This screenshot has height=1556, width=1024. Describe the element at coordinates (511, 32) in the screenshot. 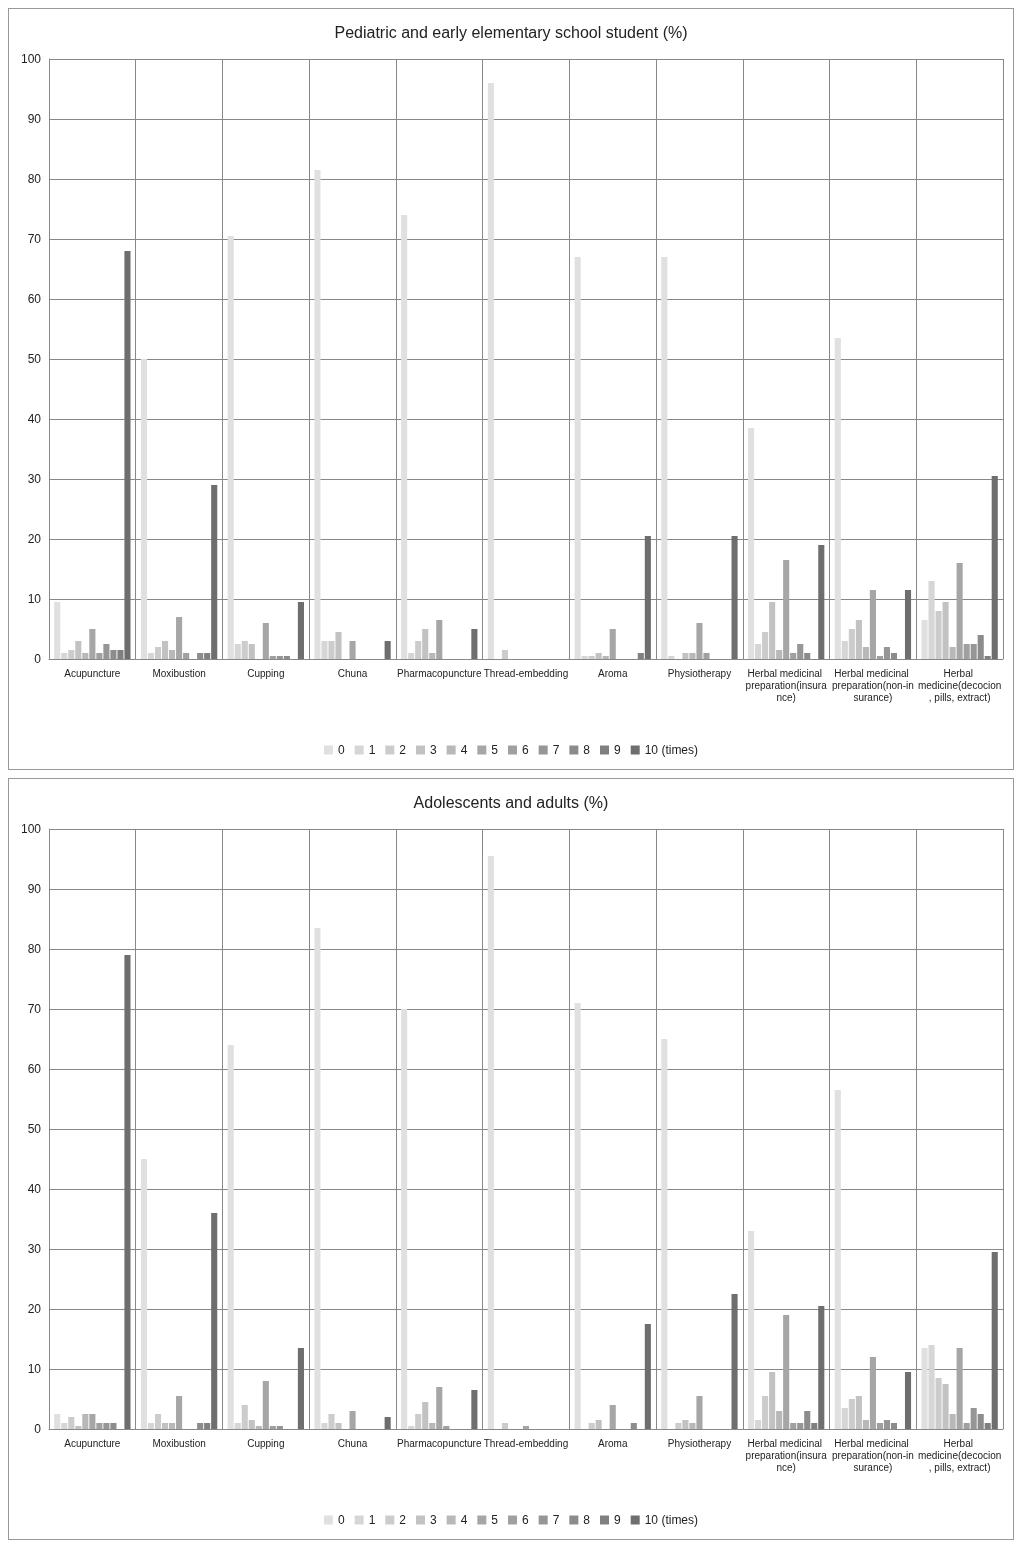

I see `chart-title: Pediatric and early elementary school student (%)` at that location.